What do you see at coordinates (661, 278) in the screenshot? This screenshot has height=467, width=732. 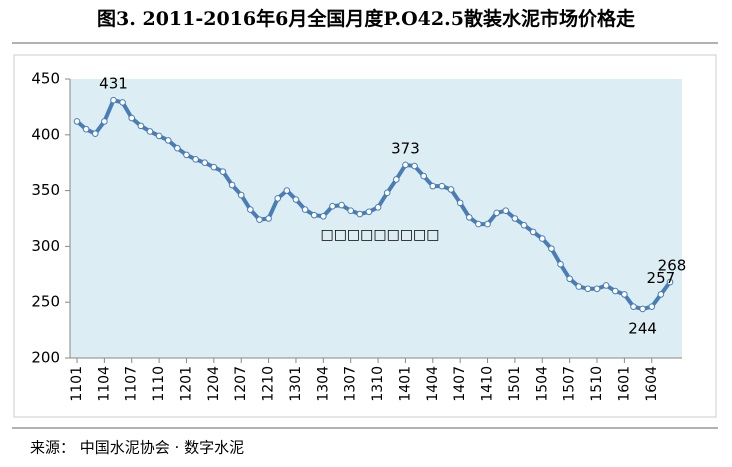 I see `data-label: 257` at bounding box center [661, 278].